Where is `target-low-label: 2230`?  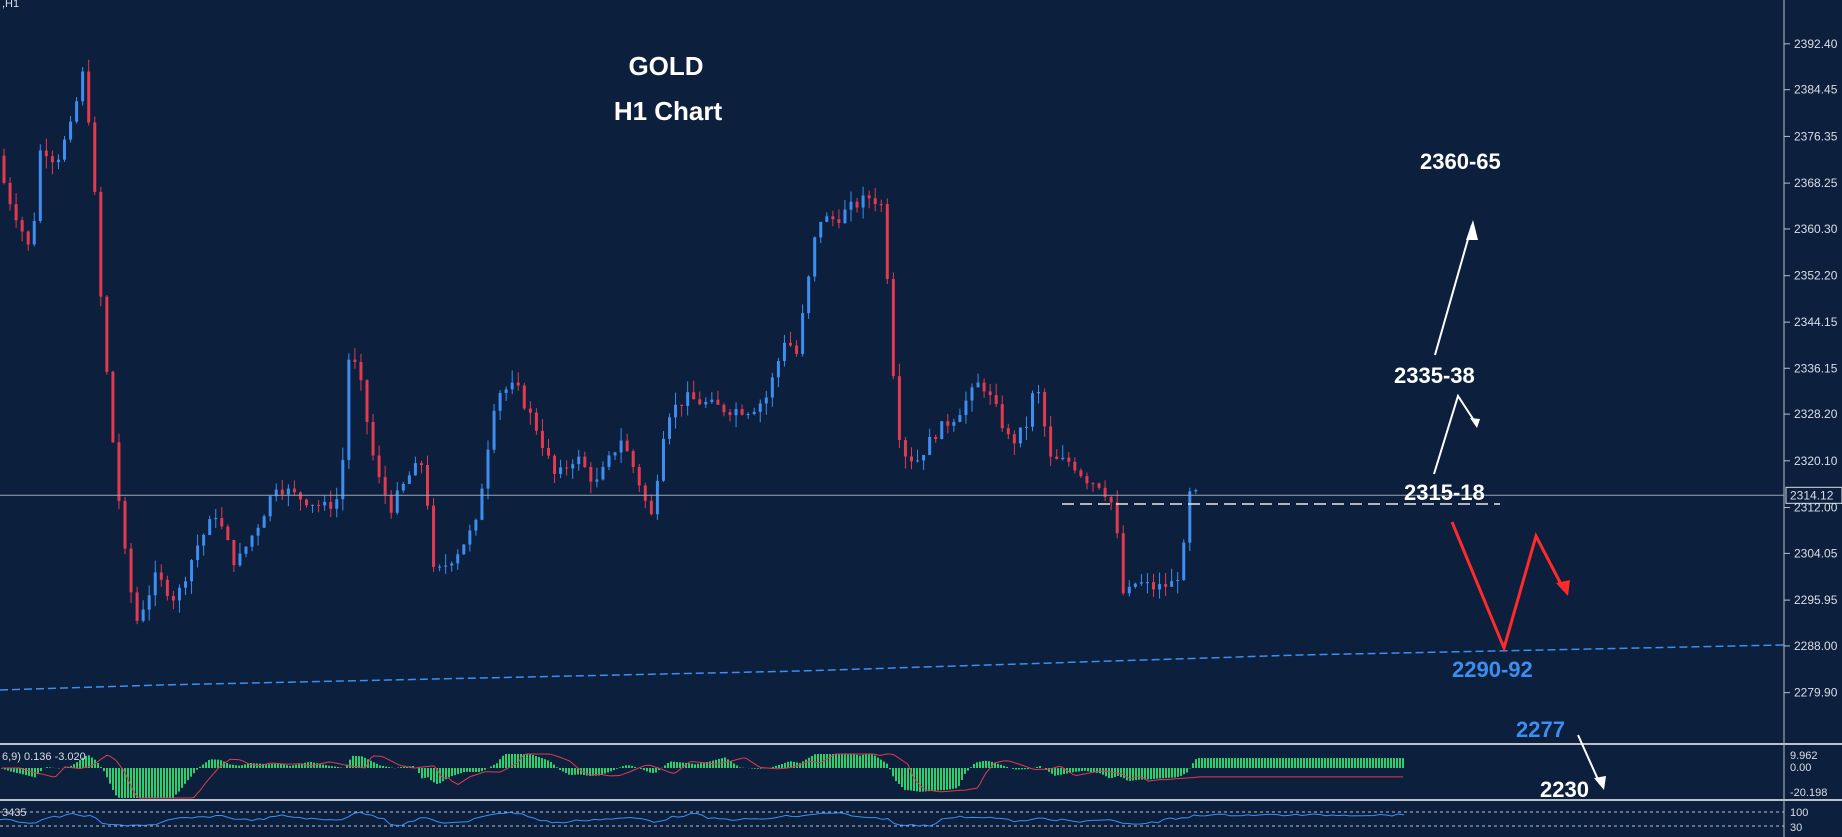
target-low-label: 2230 is located at coordinates (1564, 789).